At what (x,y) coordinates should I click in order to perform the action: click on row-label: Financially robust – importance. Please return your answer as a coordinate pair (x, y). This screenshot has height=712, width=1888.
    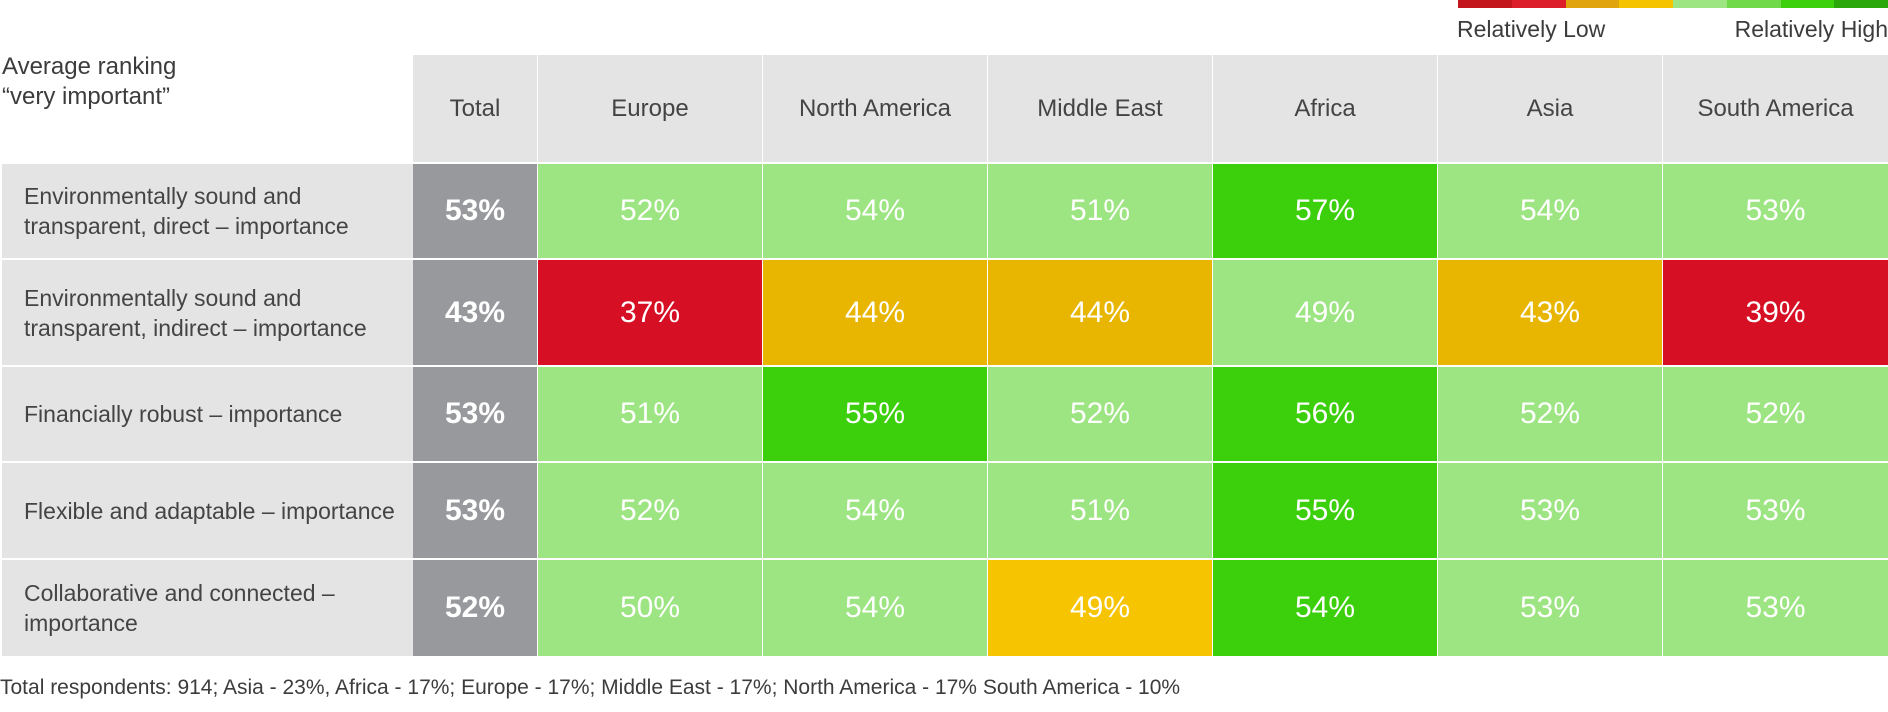
    Looking at the image, I should click on (207, 413).